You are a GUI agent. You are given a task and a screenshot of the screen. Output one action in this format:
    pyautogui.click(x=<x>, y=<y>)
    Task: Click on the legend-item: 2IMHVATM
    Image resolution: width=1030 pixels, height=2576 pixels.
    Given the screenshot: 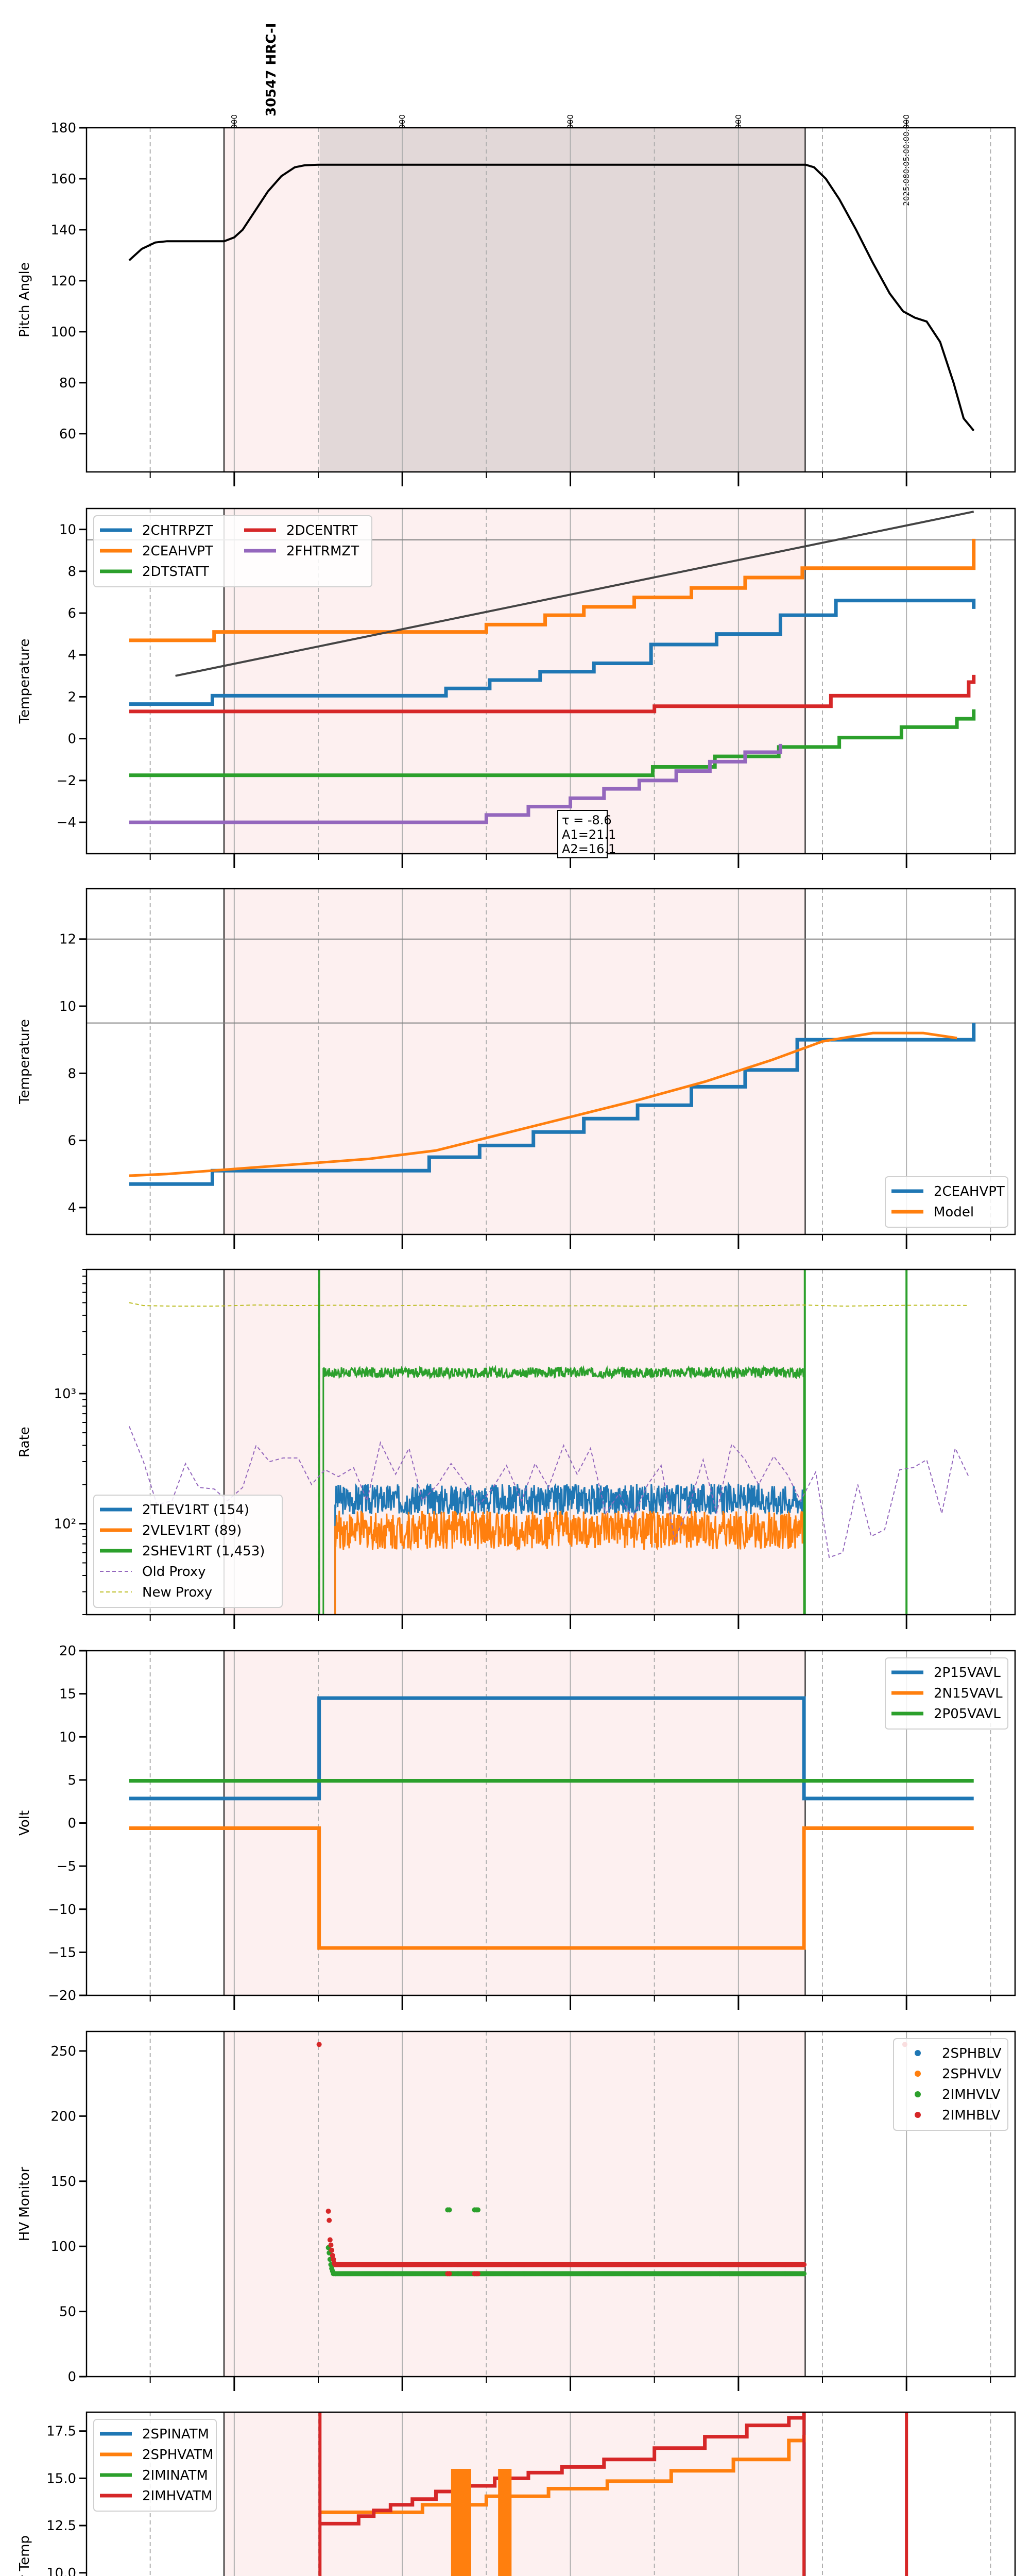 What is the action you would take?
    pyautogui.click(x=156, y=2496)
    